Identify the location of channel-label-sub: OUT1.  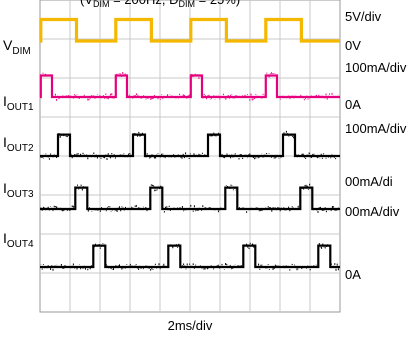
(20, 107).